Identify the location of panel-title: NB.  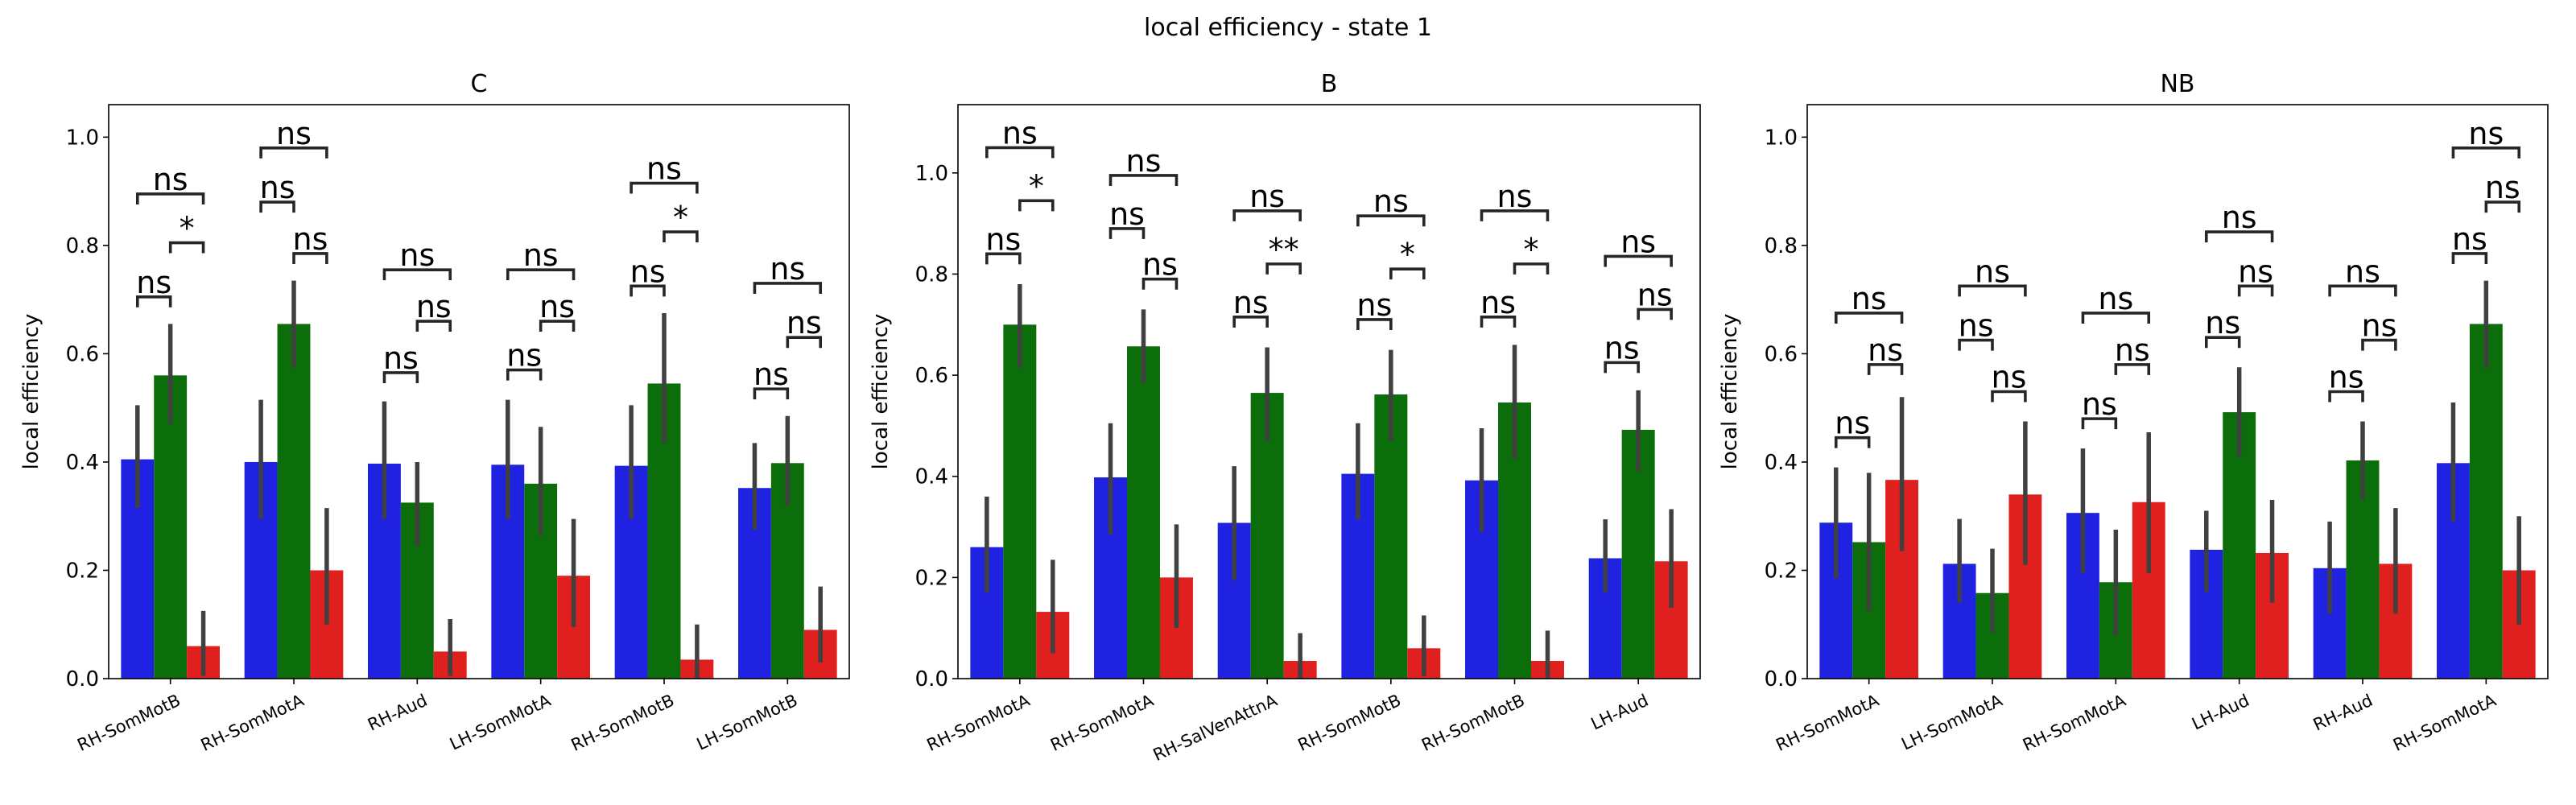
(2177, 84).